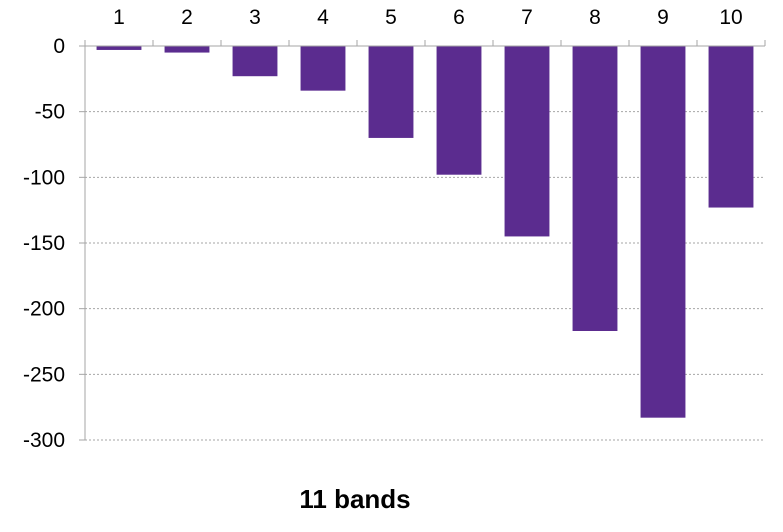 This screenshot has width=783, height=532. I want to click on y-tick-label: -150, so click(44, 243).